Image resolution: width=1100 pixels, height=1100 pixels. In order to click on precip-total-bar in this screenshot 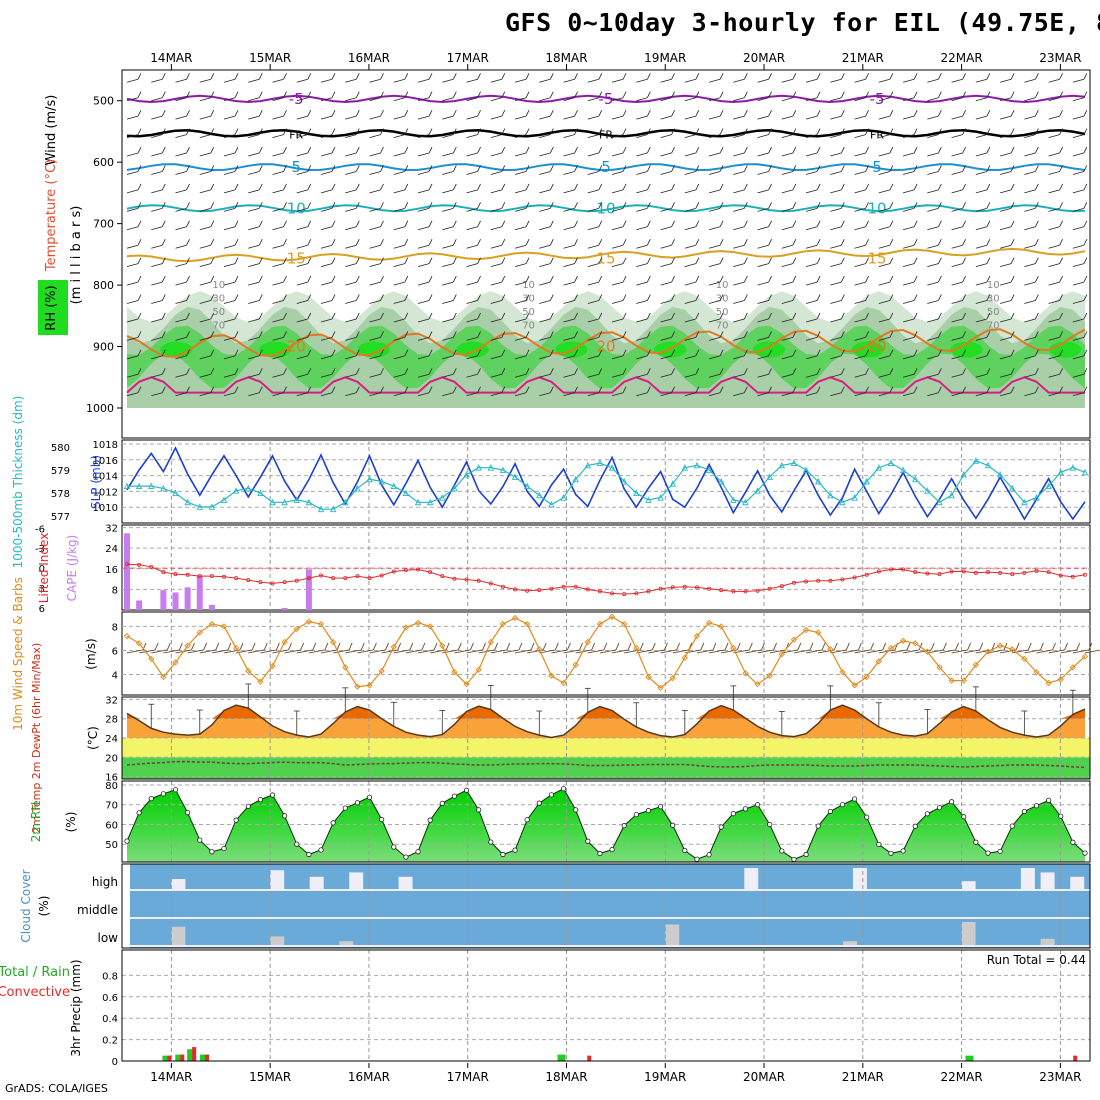, I will do `click(969, 1058)`.